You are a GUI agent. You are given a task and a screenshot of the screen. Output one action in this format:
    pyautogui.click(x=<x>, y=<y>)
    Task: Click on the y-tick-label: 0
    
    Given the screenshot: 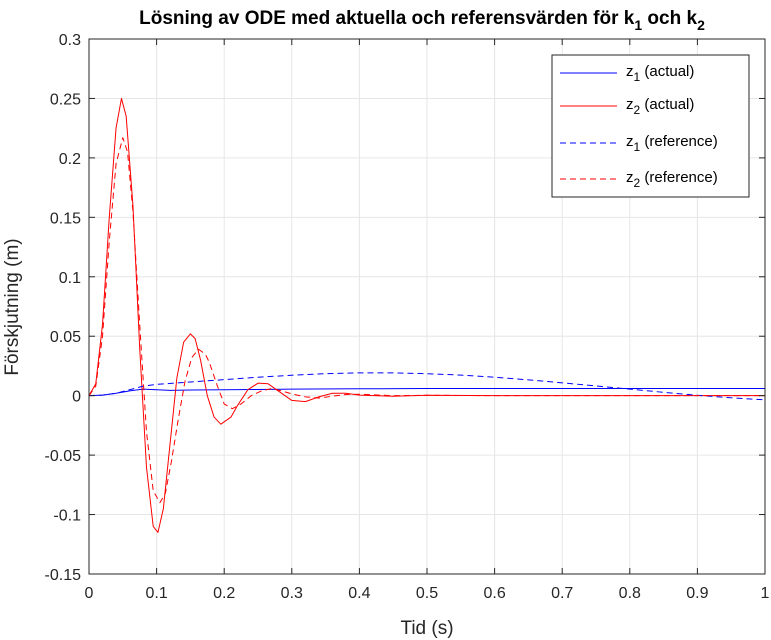 What is the action you would take?
    pyautogui.click(x=76, y=397)
    